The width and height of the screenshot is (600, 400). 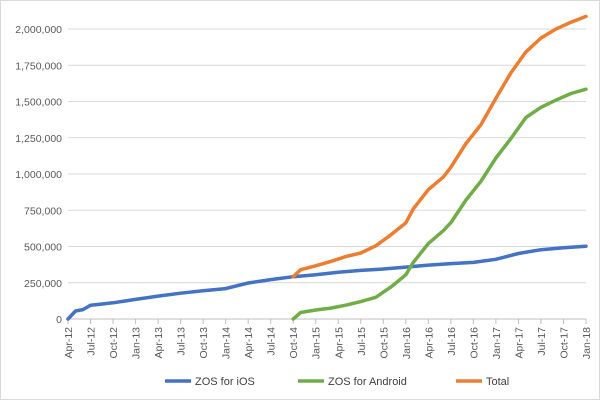 What do you see at coordinates (272, 341) in the screenshot?
I see `x-tick-label: Jul-14` at bounding box center [272, 341].